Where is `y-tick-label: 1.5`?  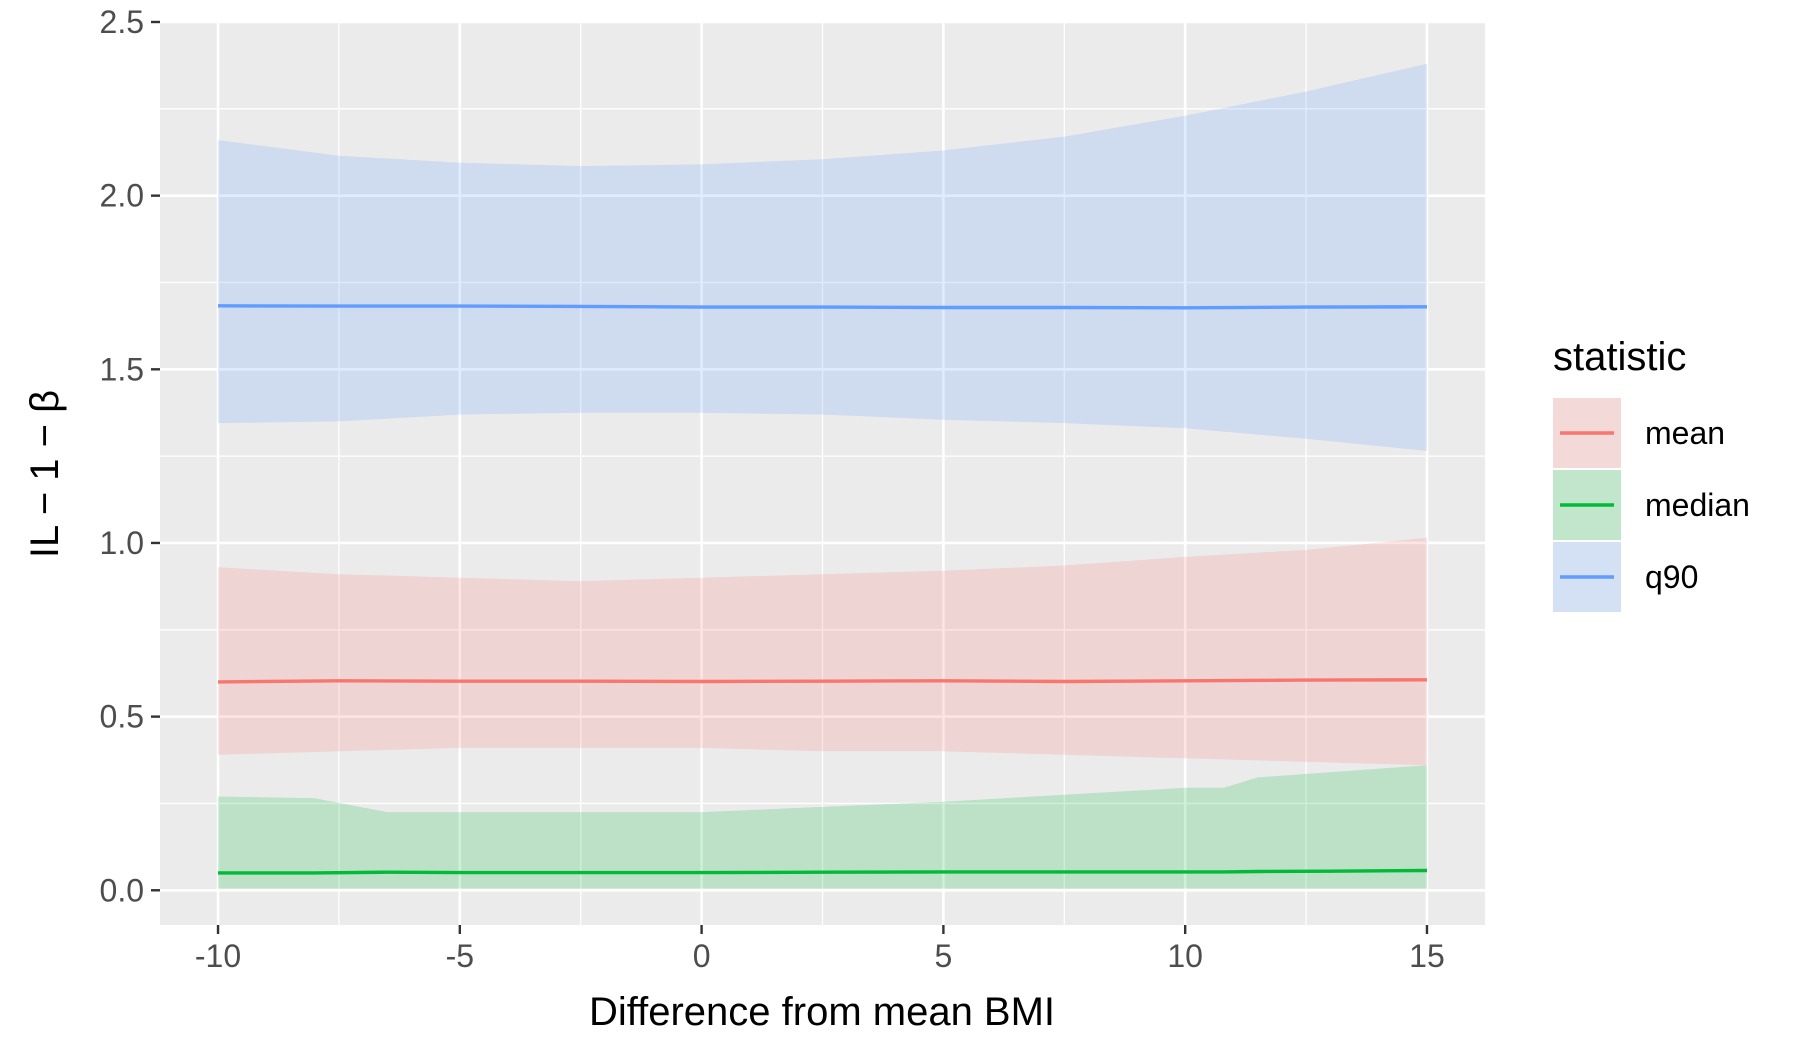
y-tick-label: 1.5 is located at coordinates (122, 369).